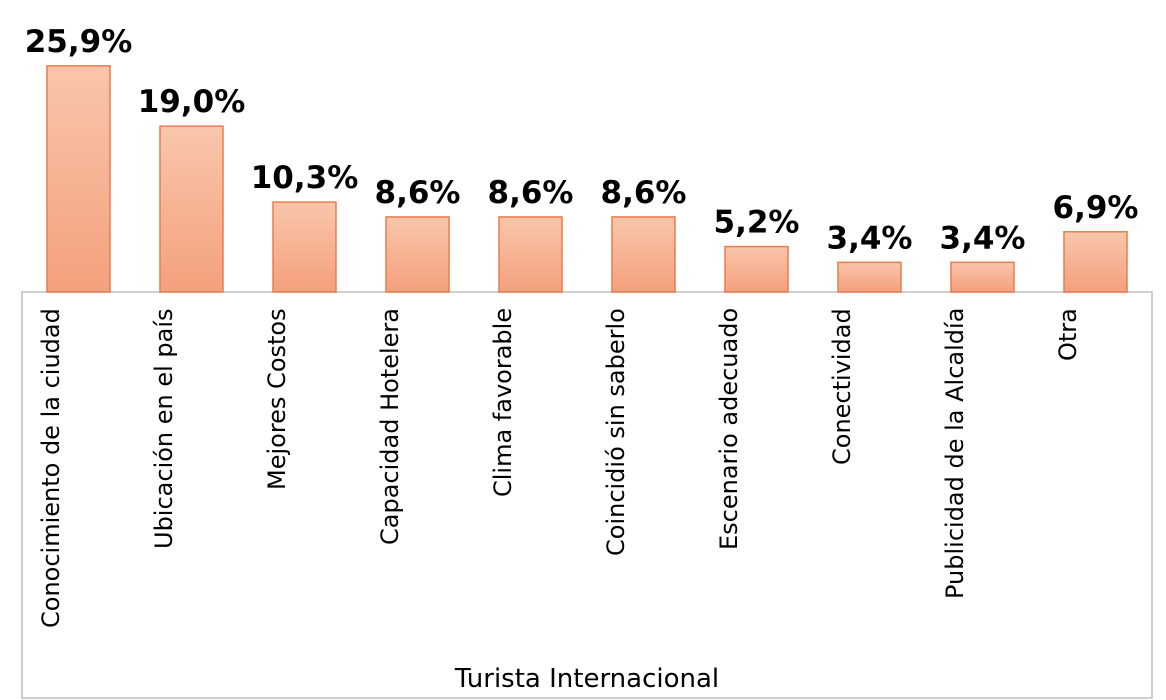 The height and width of the screenshot is (700, 1166). What do you see at coordinates (163, 428) in the screenshot?
I see `x-tick-label: Ubicación en el país` at bounding box center [163, 428].